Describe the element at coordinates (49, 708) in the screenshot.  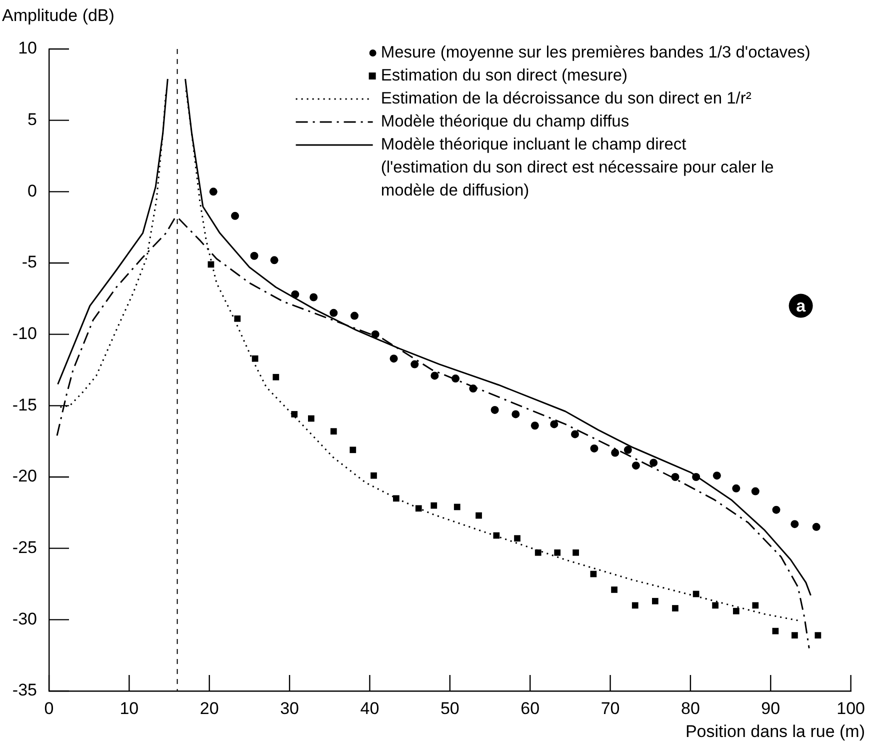
I see `x-tick-label: 0` at that location.